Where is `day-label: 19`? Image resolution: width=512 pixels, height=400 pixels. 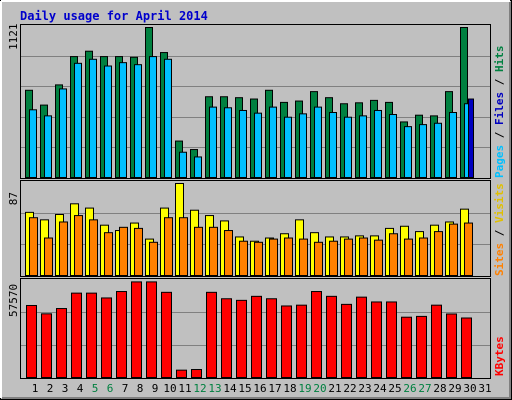
day-label: 19 is located at coordinates (304, 388).